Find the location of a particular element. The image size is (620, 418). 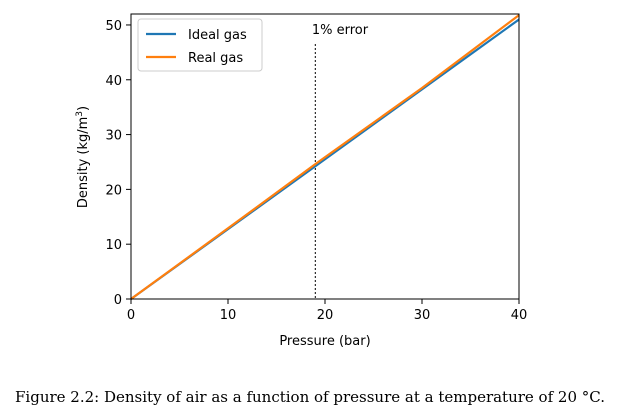

x-tick-label-20: 20 is located at coordinates (325, 315).